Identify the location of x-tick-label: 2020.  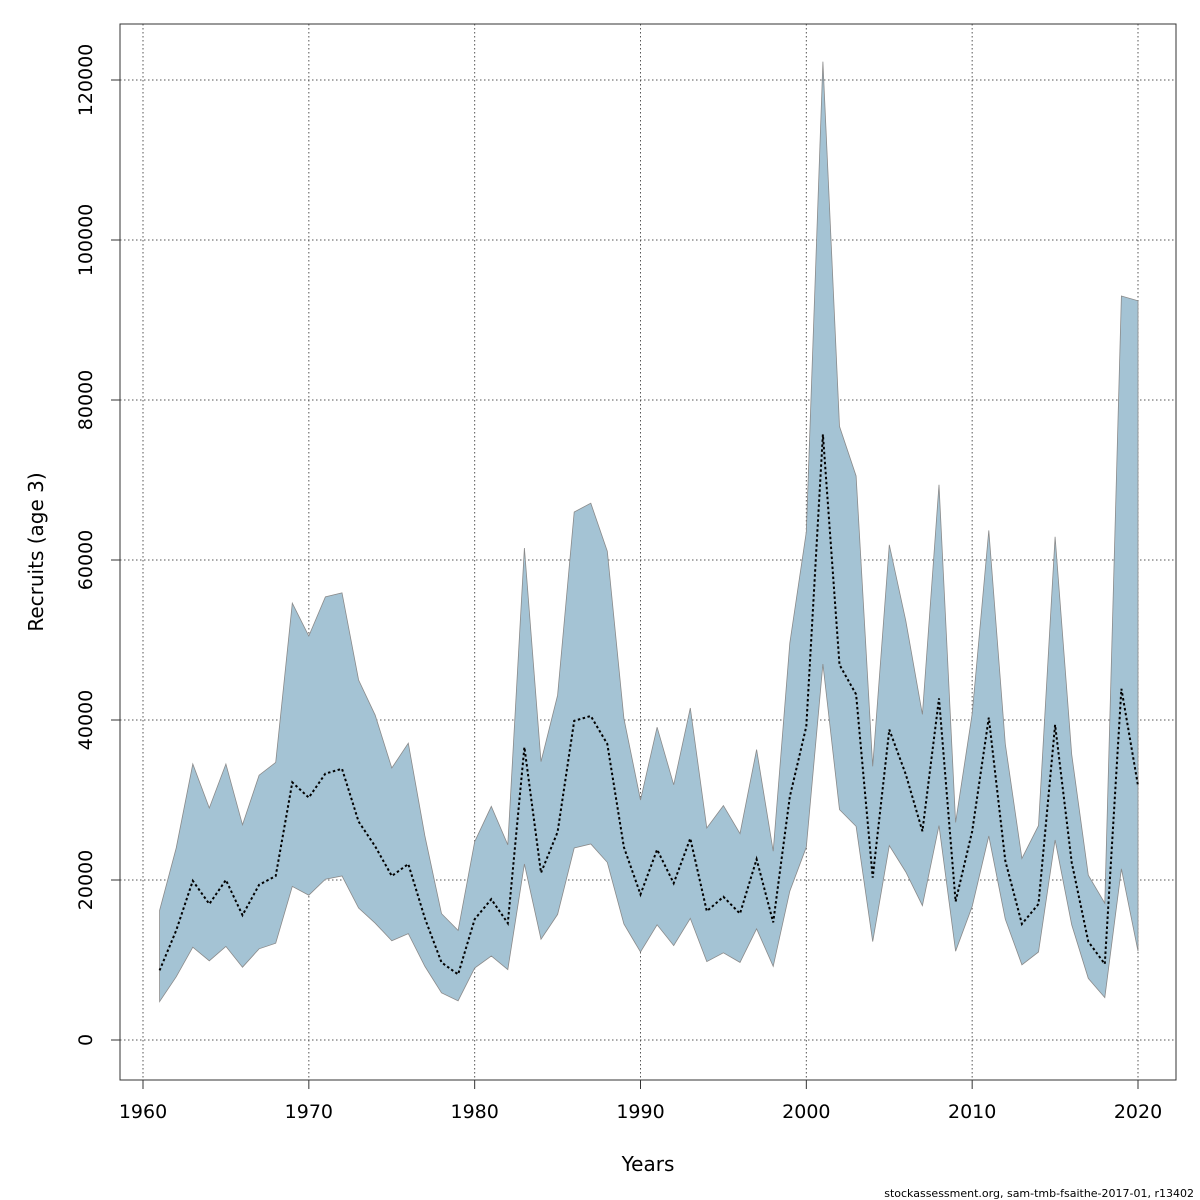
(1138, 1112).